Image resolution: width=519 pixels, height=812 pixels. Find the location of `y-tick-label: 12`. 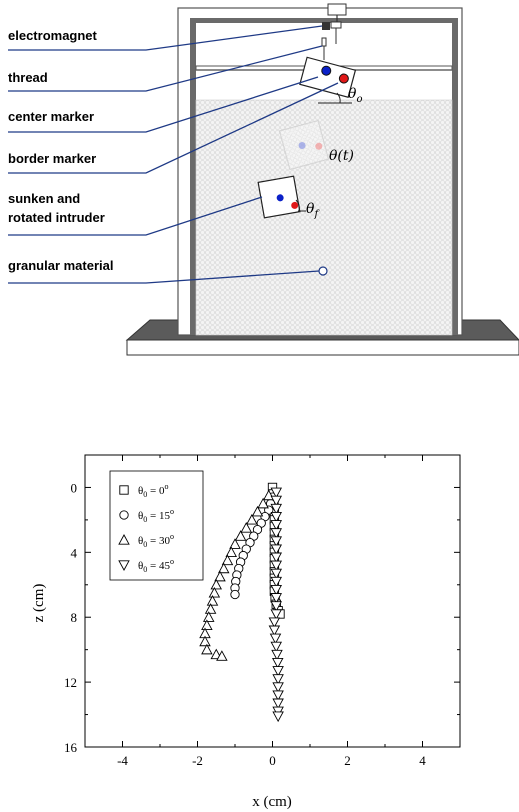

y-tick-label: 12 is located at coordinates (70, 682).